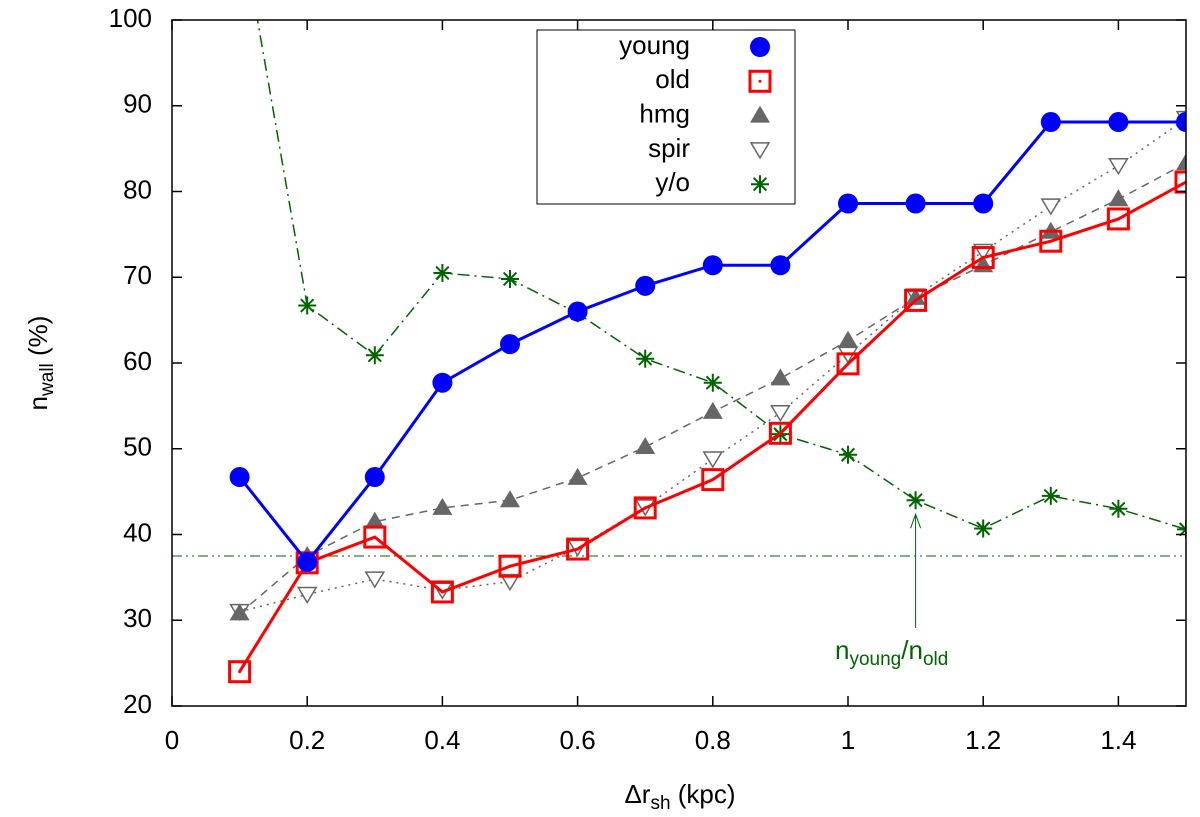  What do you see at coordinates (935, 659) in the screenshot?
I see `annotation-part: old` at bounding box center [935, 659].